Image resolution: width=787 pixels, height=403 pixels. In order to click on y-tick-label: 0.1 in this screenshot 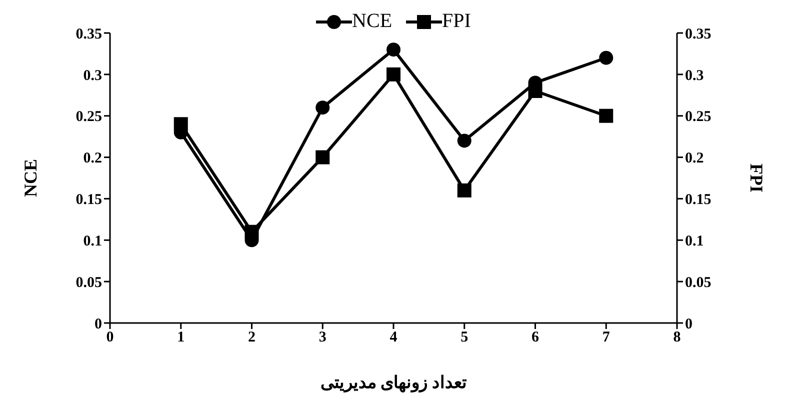, I will do `click(92, 241)`.